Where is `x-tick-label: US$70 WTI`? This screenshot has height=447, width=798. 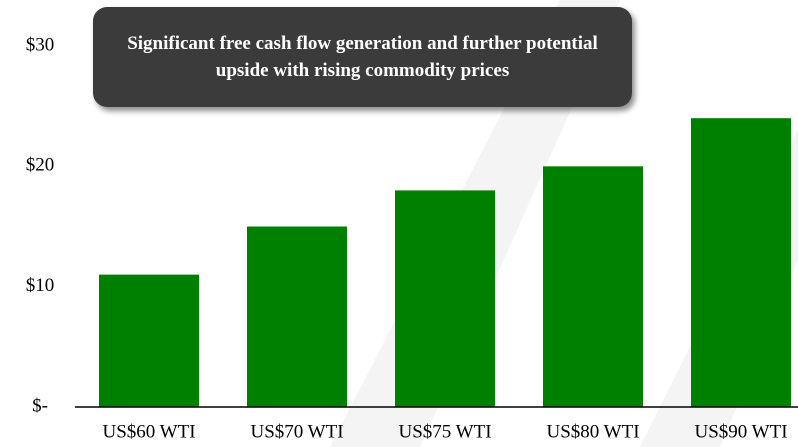
x-tick-label: US$70 WTI is located at coordinates (296, 431).